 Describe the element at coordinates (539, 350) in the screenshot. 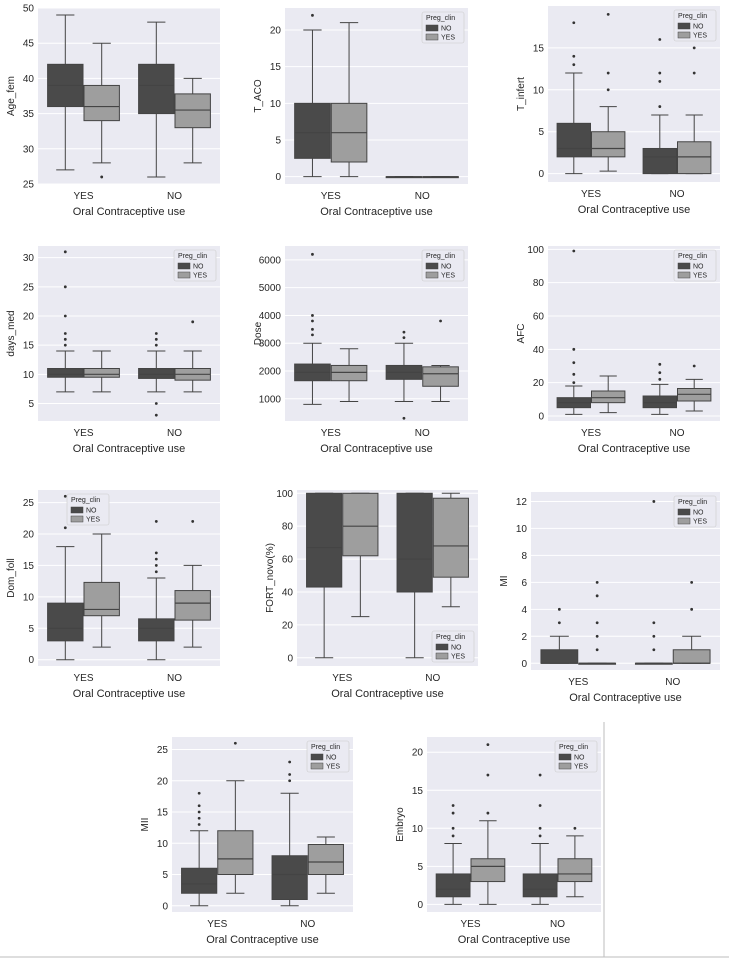

I see `y-tick-label: 40` at that location.